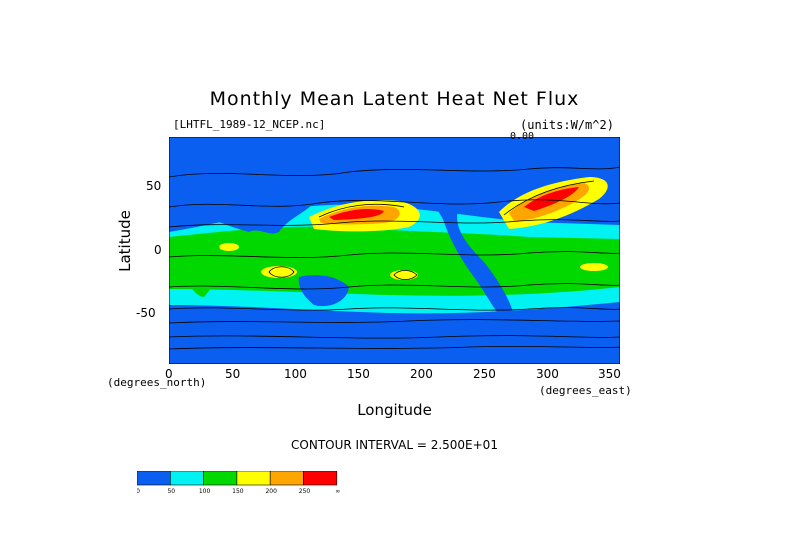 The width and height of the screenshot is (789, 558). I want to click on y-axis-label: Latitude, so click(125, 241).